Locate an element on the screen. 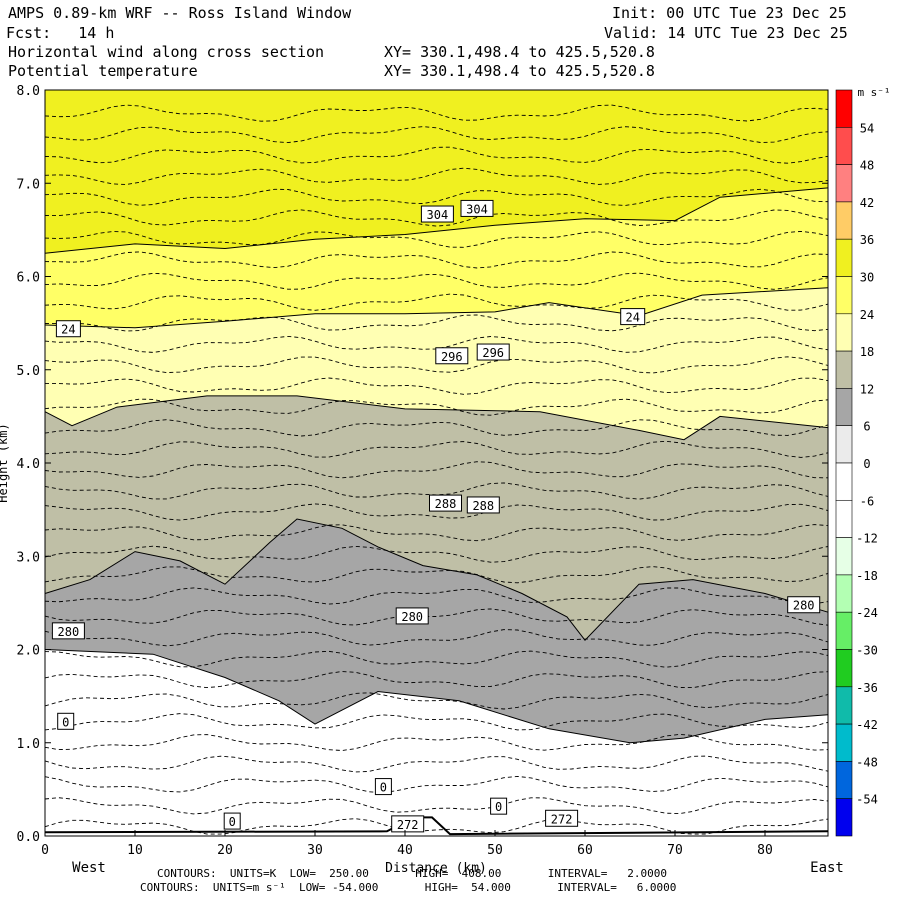 The image size is (900, 900). x-tick-label-6: 60 is located at coordinates (585, 850).